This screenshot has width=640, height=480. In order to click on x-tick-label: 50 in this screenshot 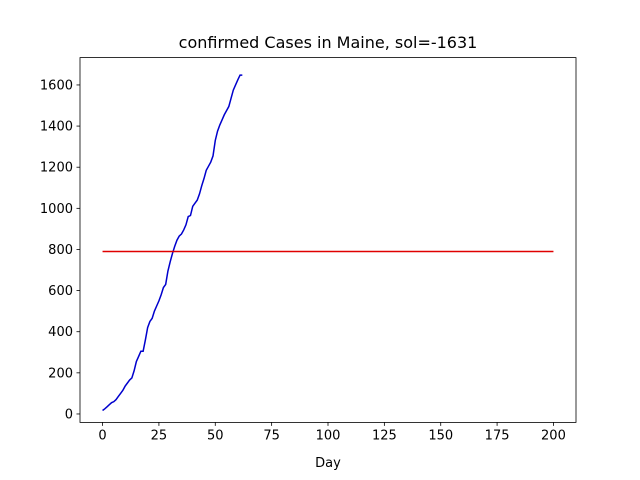, I will do `click(215, 435)`.